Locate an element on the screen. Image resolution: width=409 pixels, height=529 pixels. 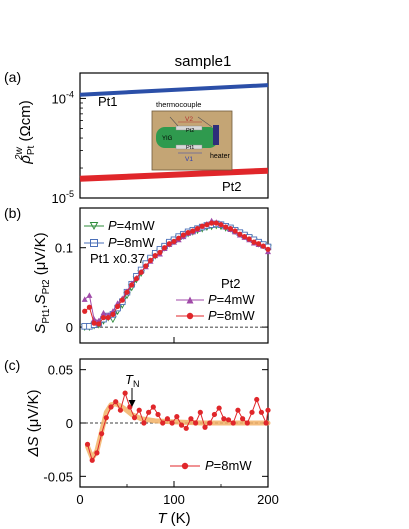
legend-marker-pt1-8mw is located at coordinates (94, 243).